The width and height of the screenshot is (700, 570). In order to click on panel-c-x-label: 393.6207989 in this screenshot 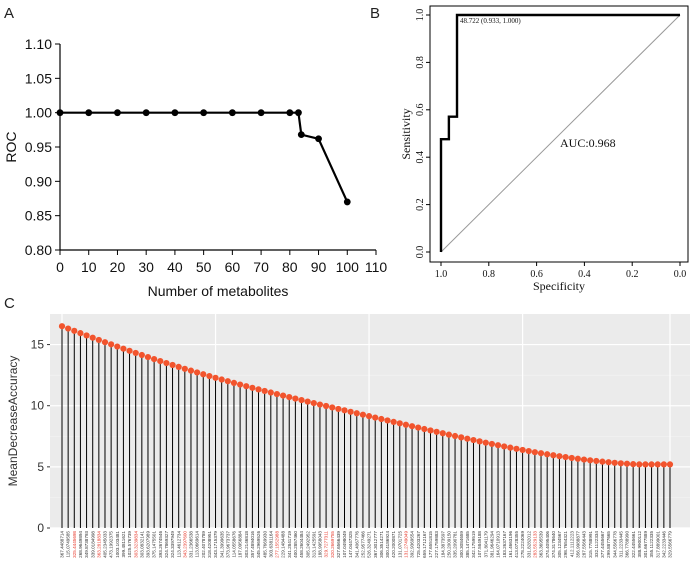, I will do `click(148, 544)`.